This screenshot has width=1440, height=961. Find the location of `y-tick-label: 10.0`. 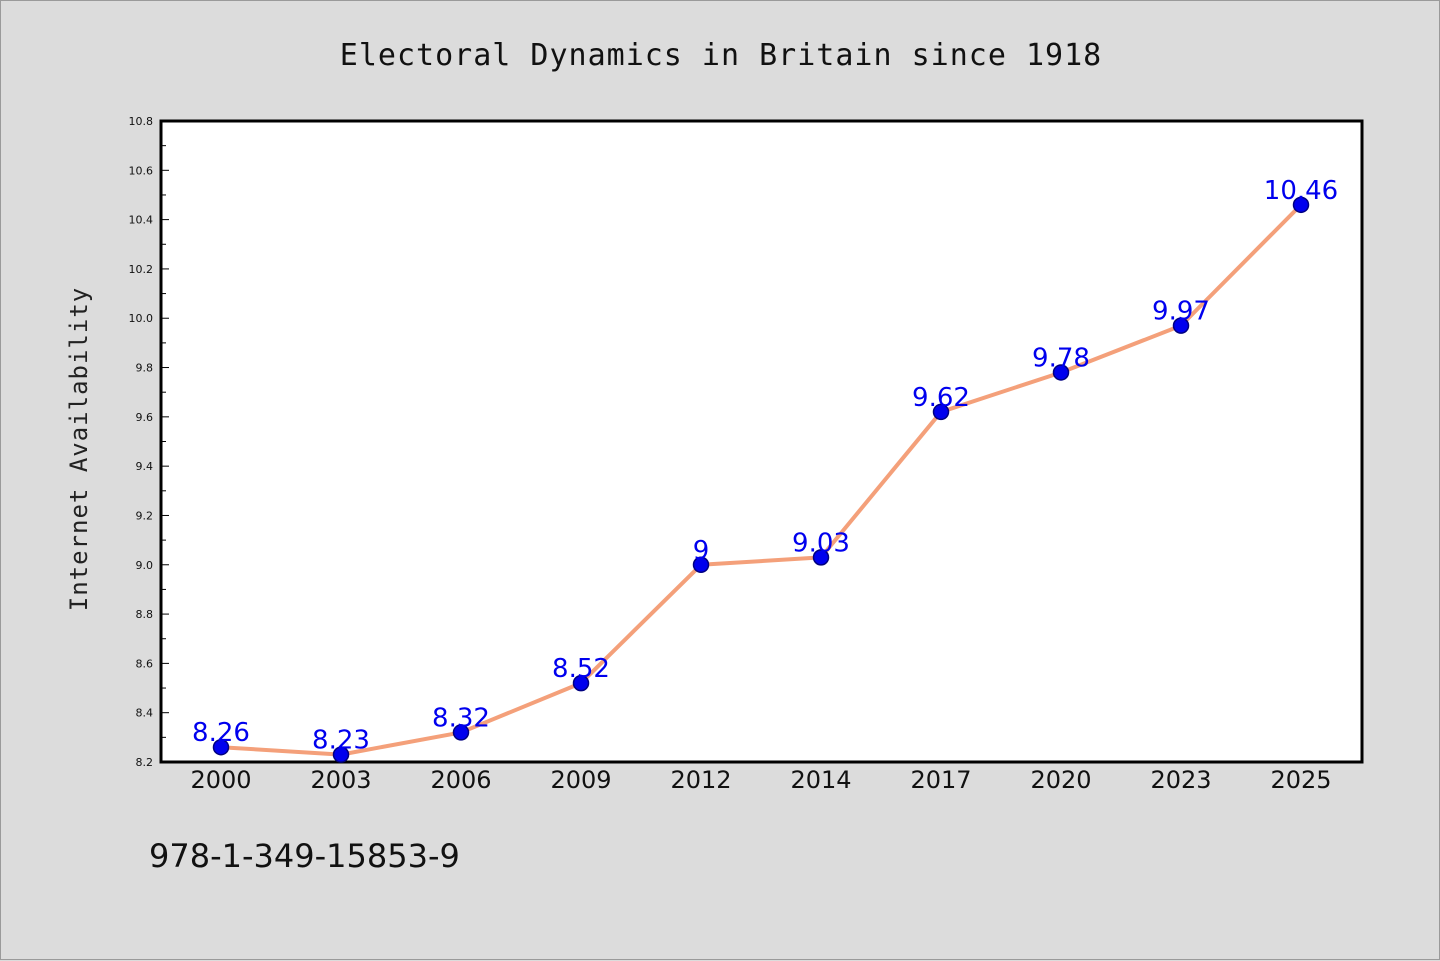

y-tick-label: 10.0 is located at coordinates (141, 318).